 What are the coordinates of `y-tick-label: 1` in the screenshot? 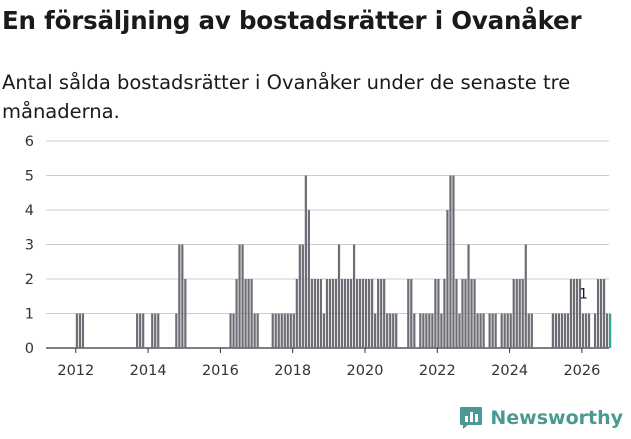 It's located at (29, 315).